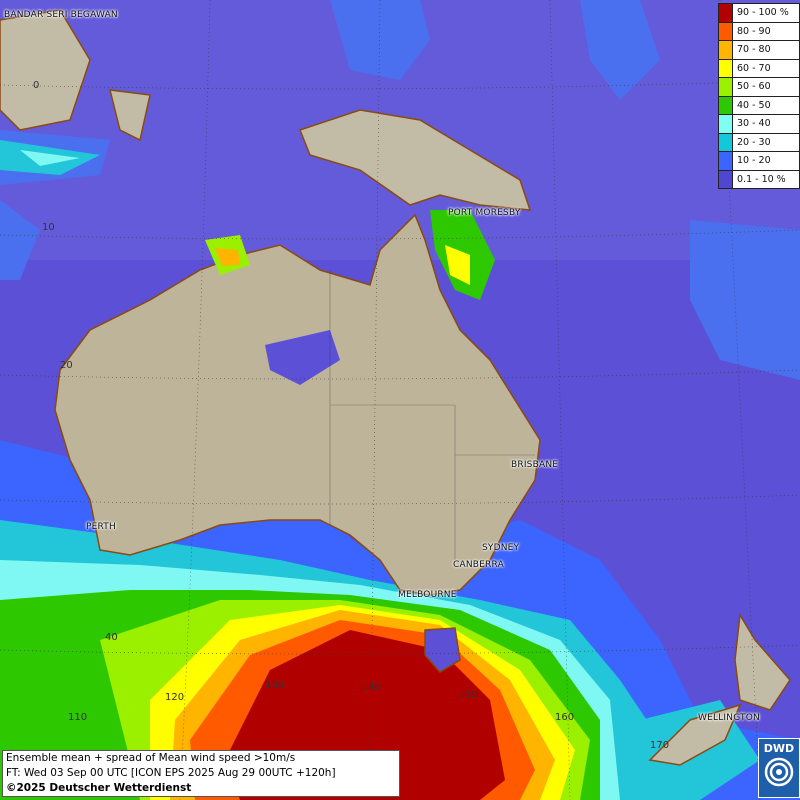  I want to click on legend-row: 20 - 30, so click(759, 141).